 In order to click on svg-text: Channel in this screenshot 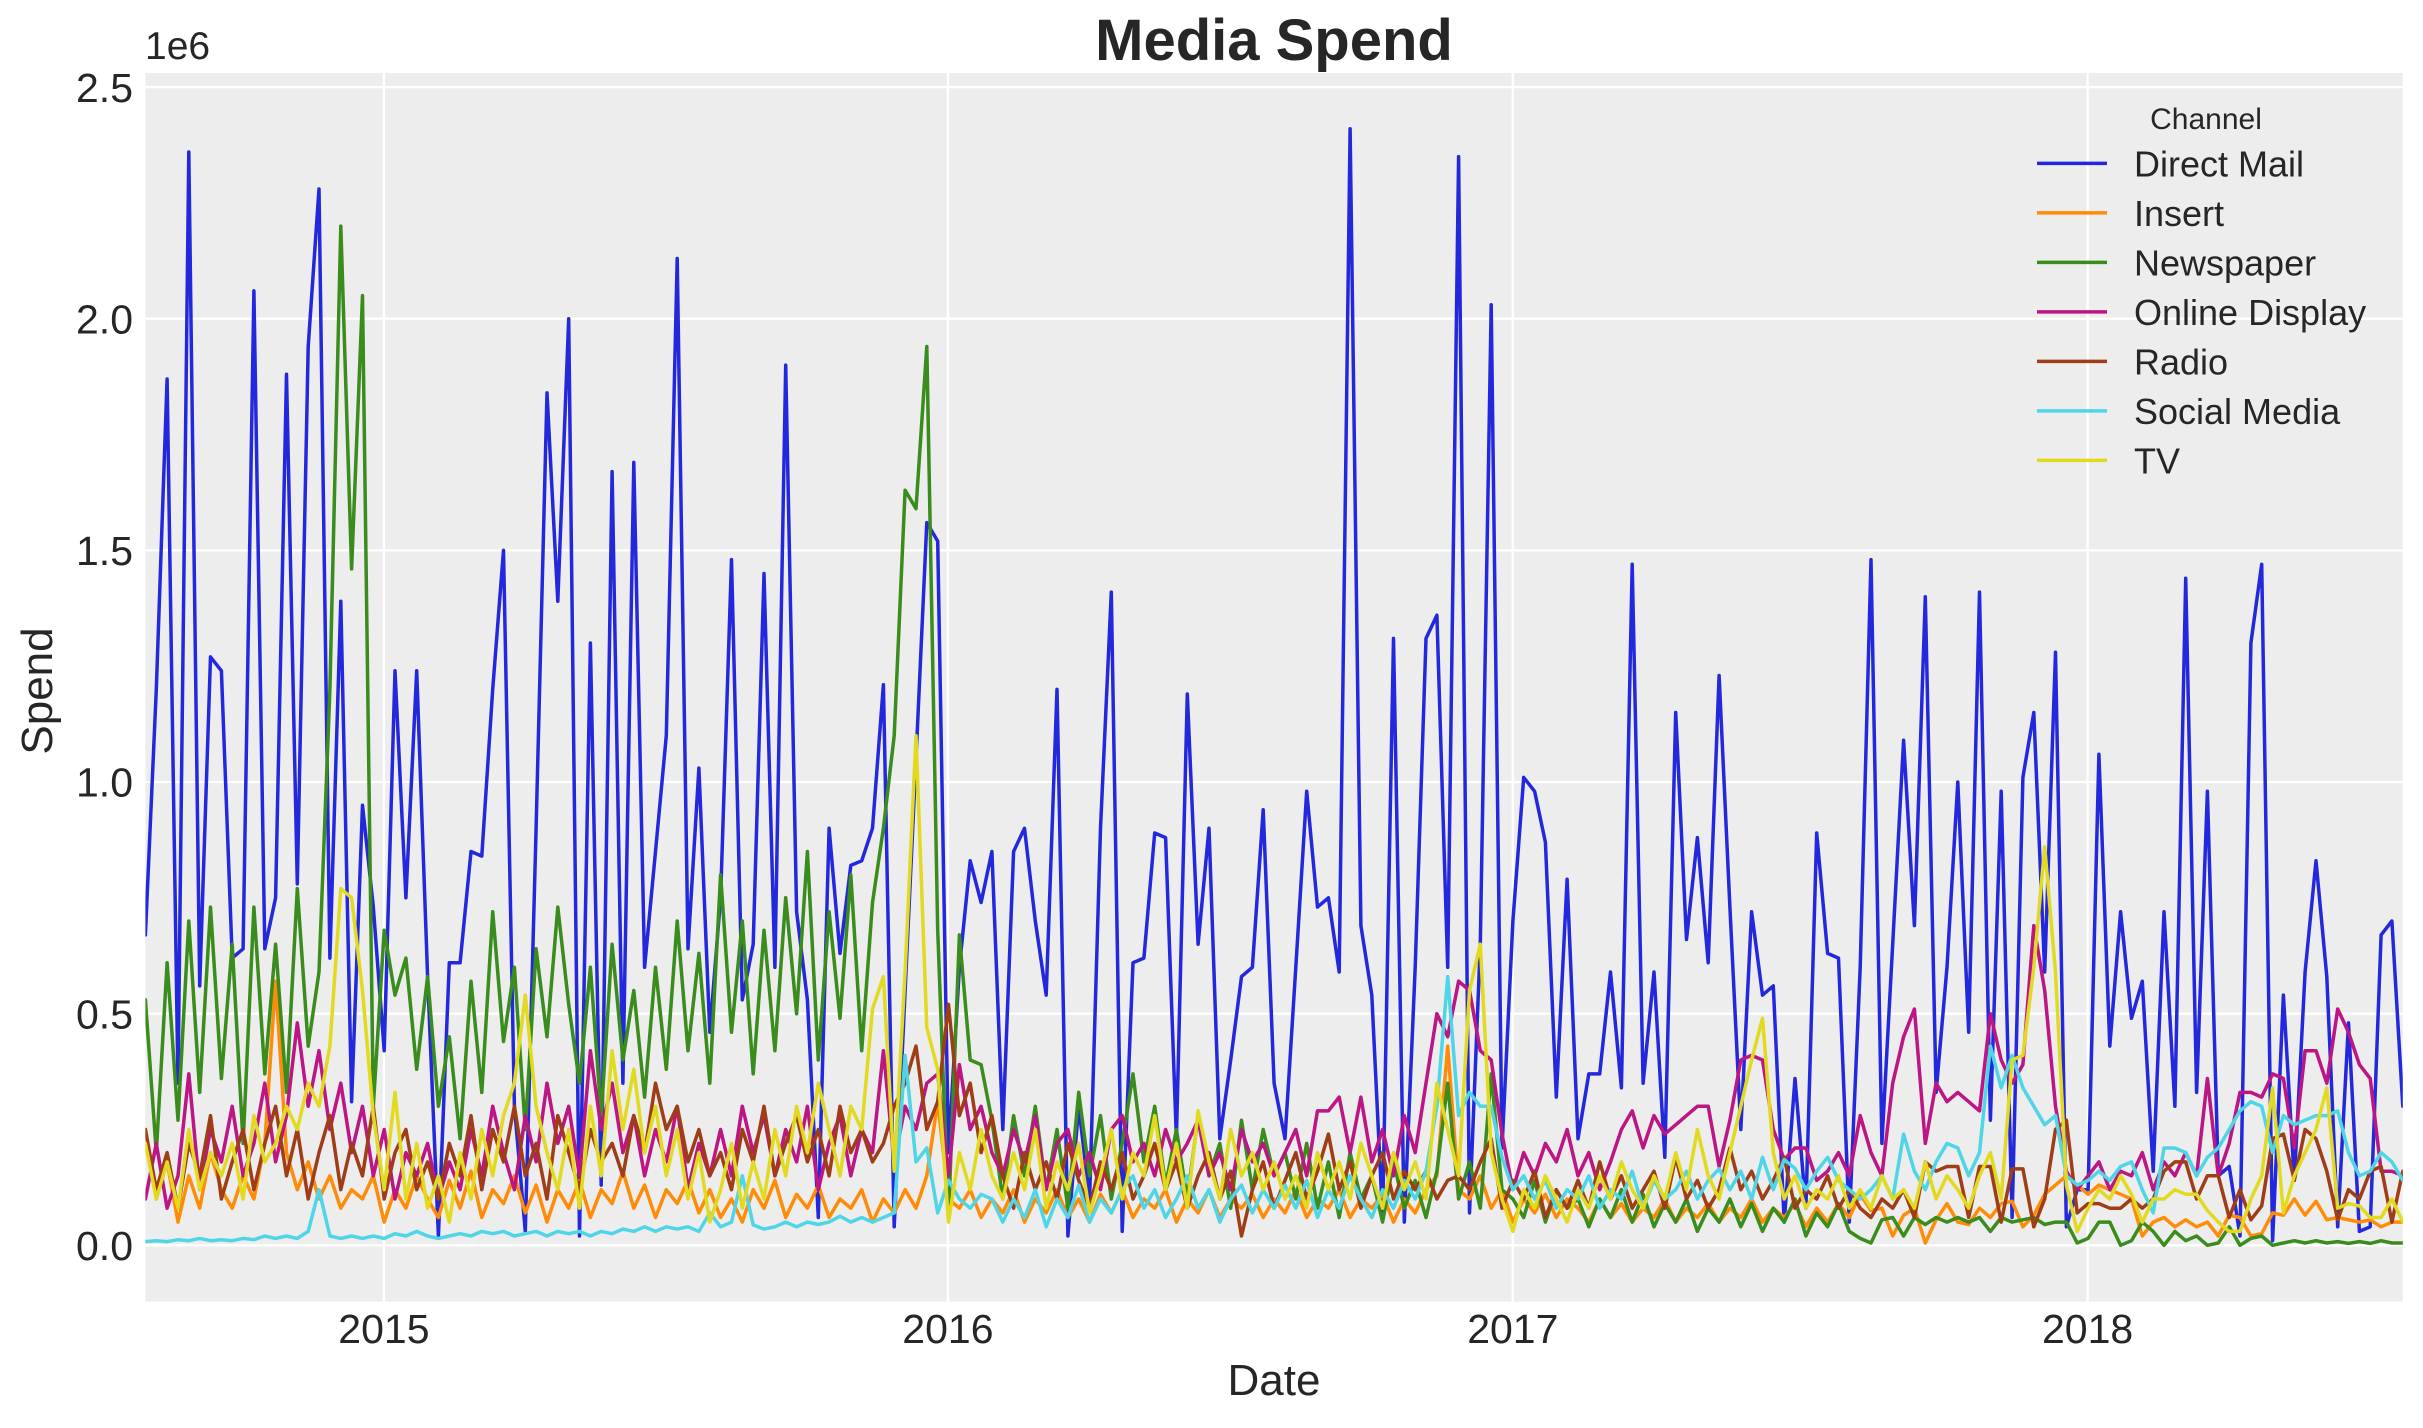, I will do `click(2206, 119)`.